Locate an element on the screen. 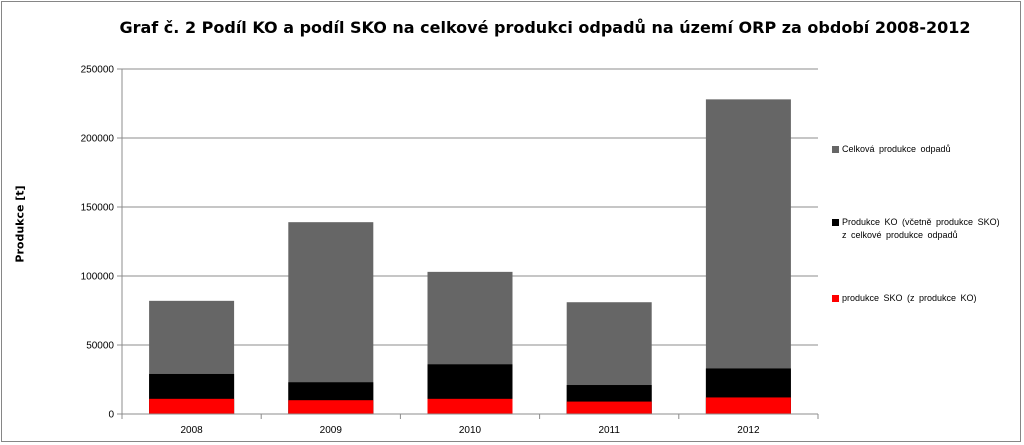 Image resolution: width=1024 pixels, height=445 pixels. bar-3-2012 is located at coordinates (748, 405).